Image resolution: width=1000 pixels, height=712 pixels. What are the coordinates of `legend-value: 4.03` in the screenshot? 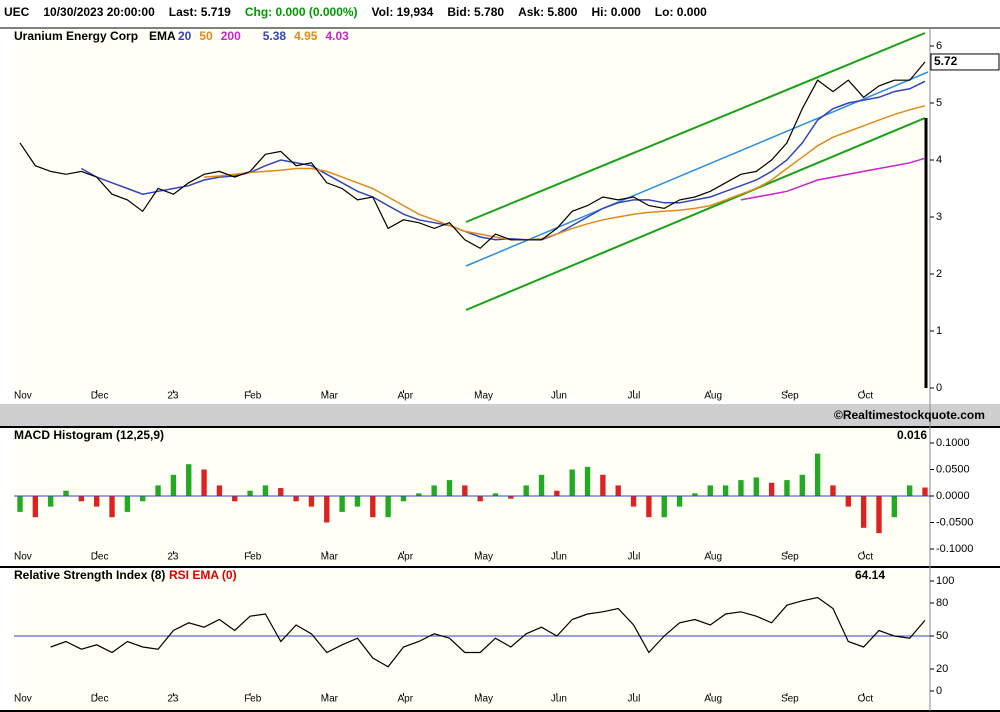 It's located at (337, 36).